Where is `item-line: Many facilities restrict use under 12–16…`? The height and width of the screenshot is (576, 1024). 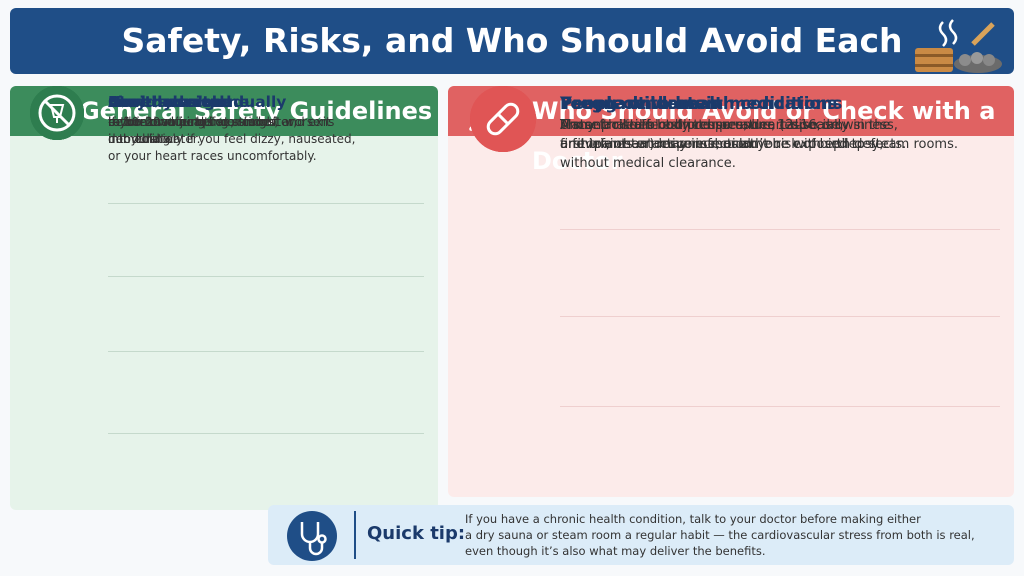
item-line: Many facilities restrict use under 12–16… is located at coordinates (690, 125).